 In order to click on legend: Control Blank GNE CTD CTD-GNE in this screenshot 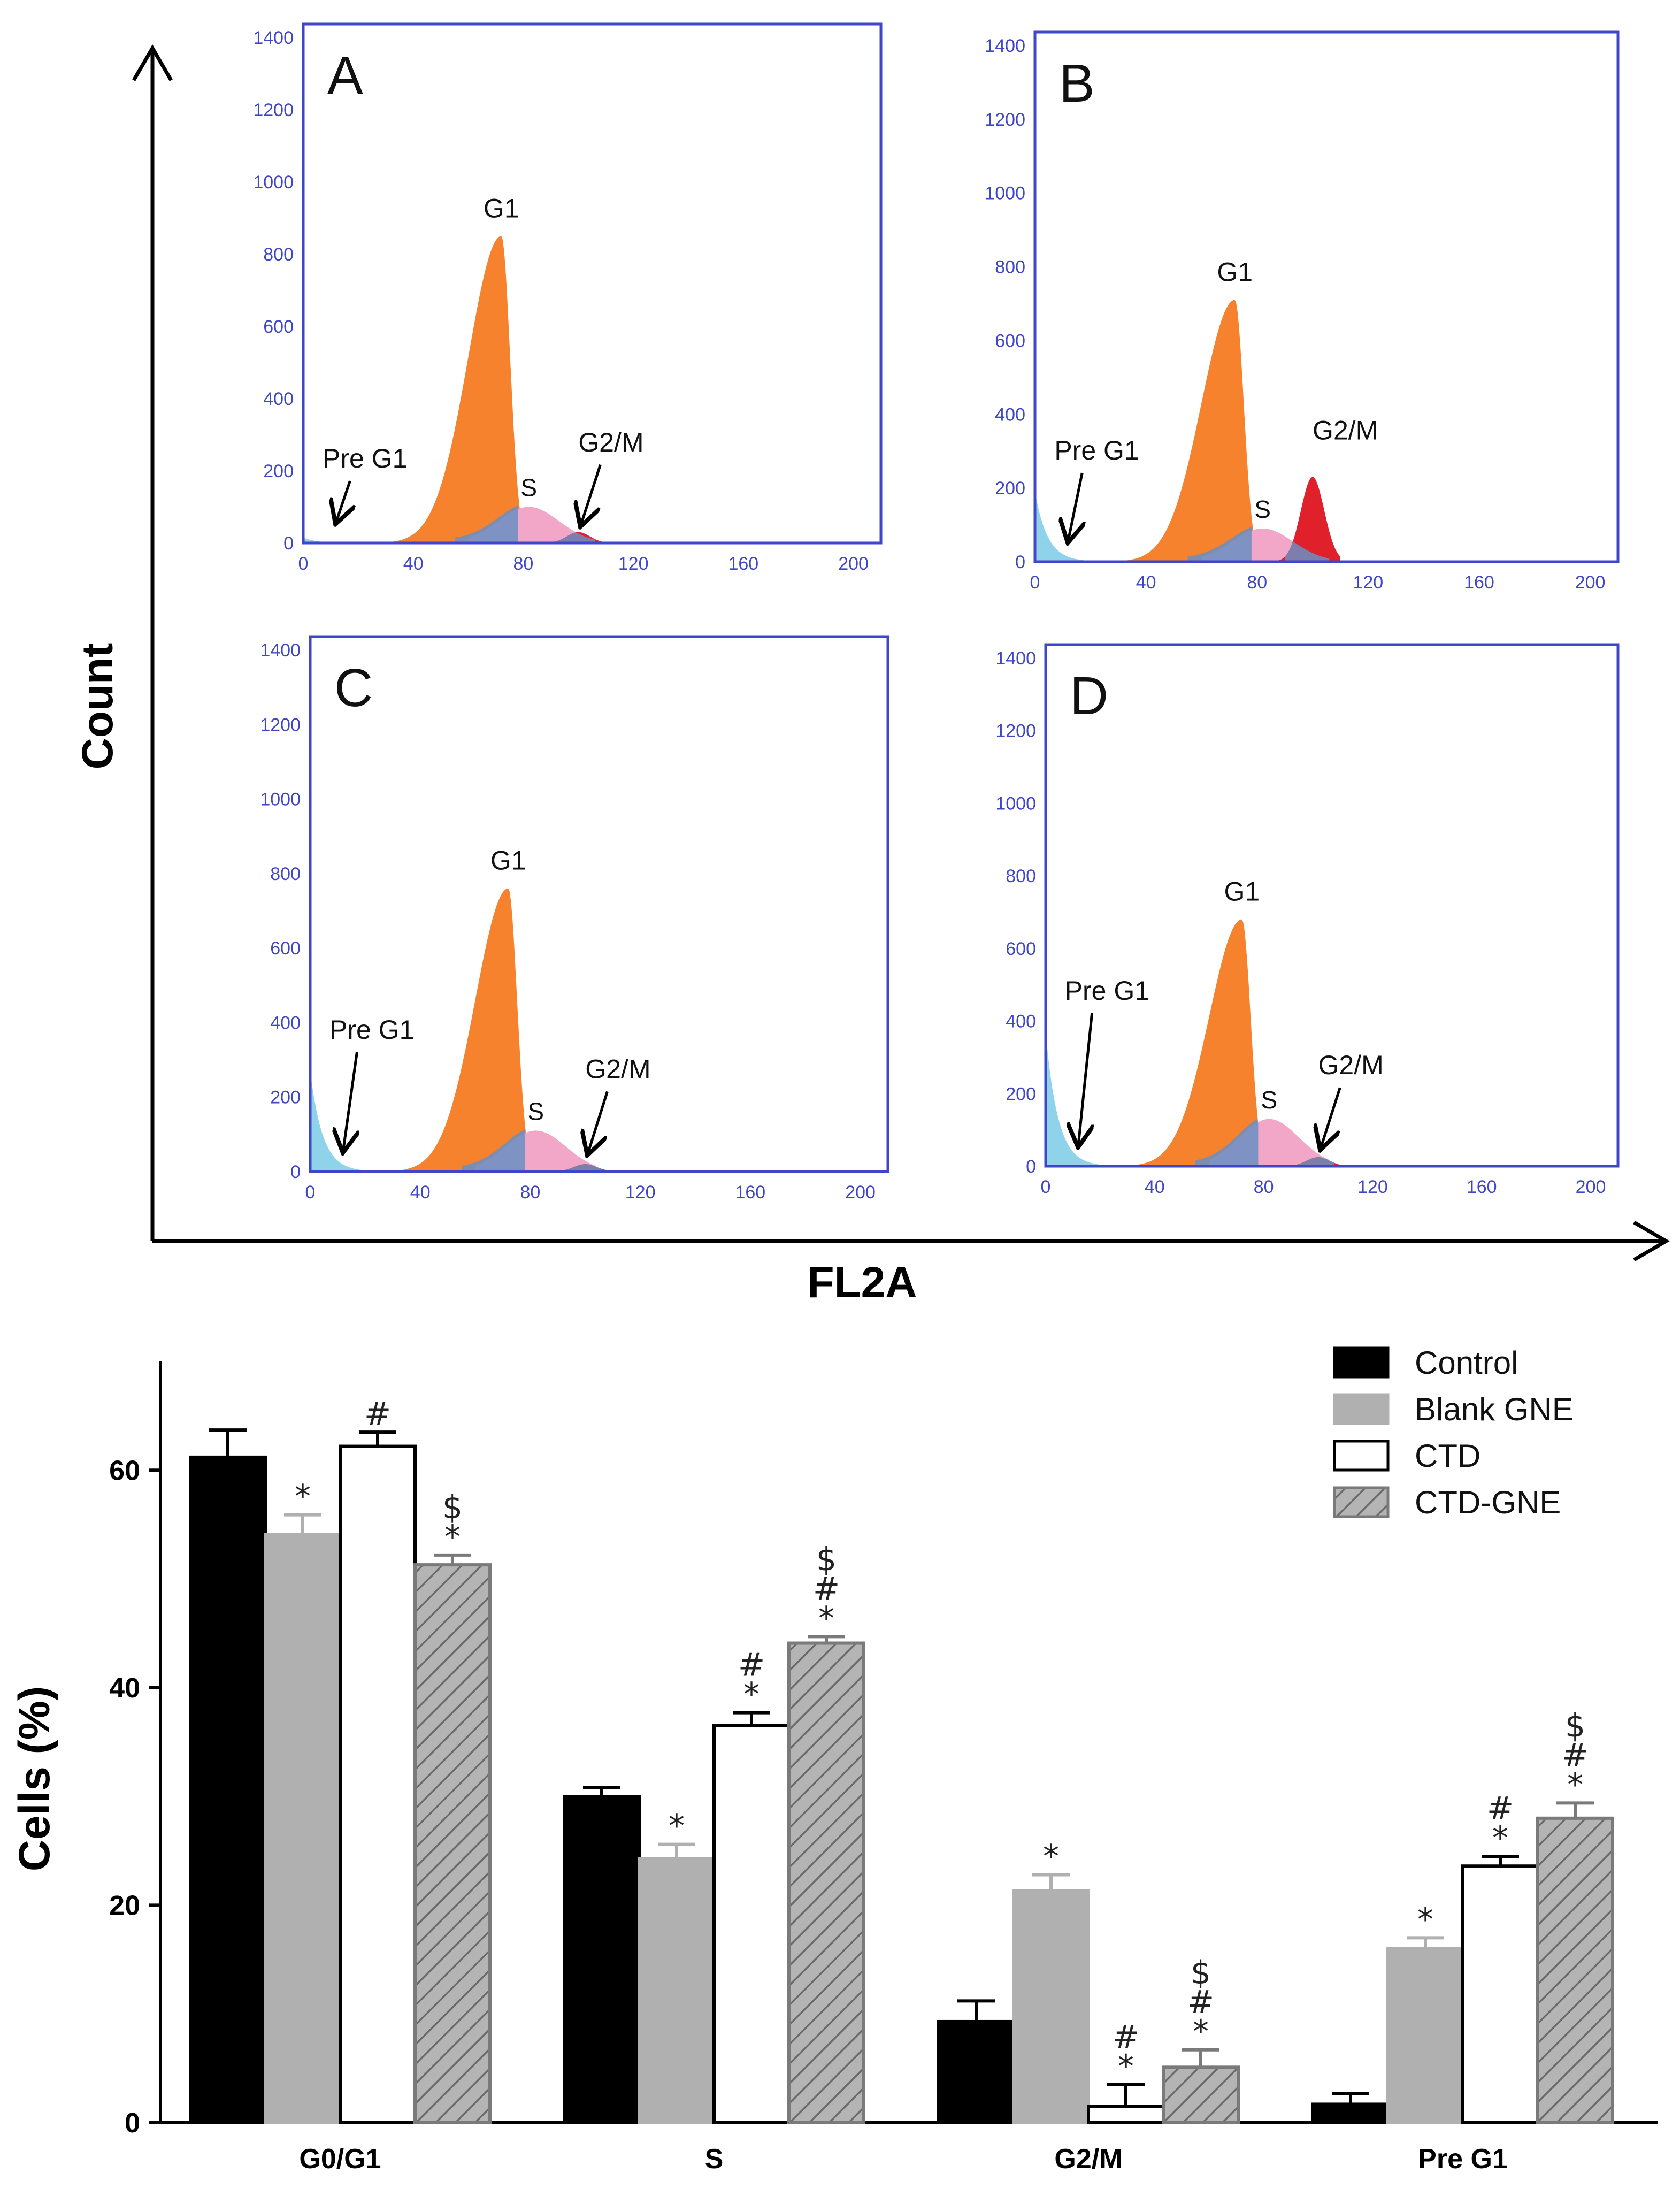, I will do `click(1453, 1432)`.